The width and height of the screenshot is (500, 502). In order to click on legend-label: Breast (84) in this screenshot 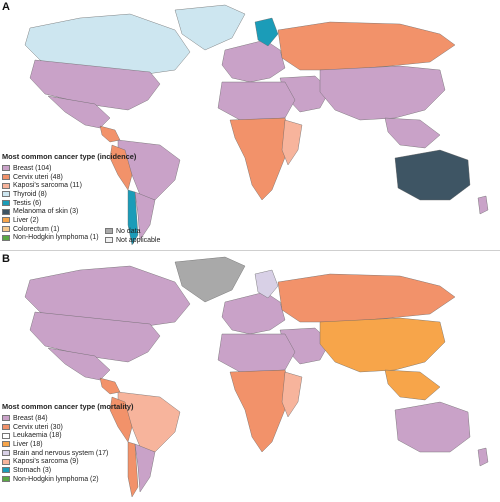, I will do `click(30, 418)`.